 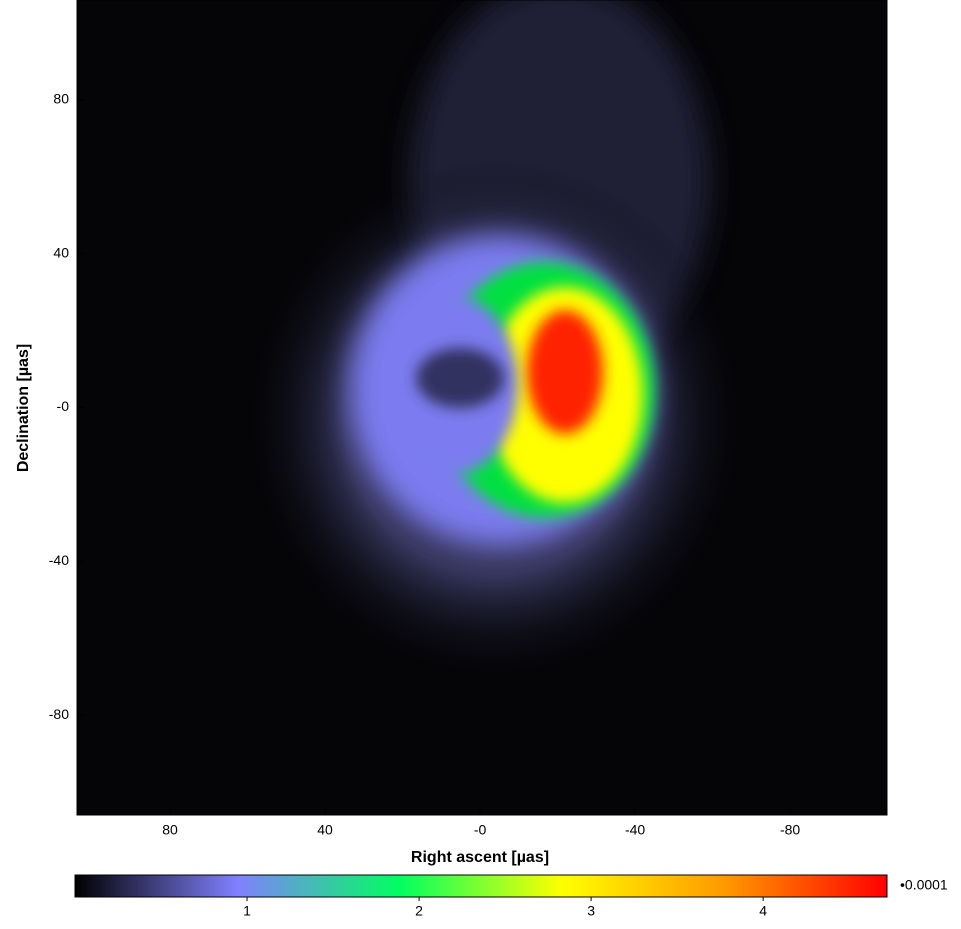 What do you see at coordinates (763, 911) in the screenshot?
I see `colorbar-tick-label: 4` at bounding box center [763, 911].